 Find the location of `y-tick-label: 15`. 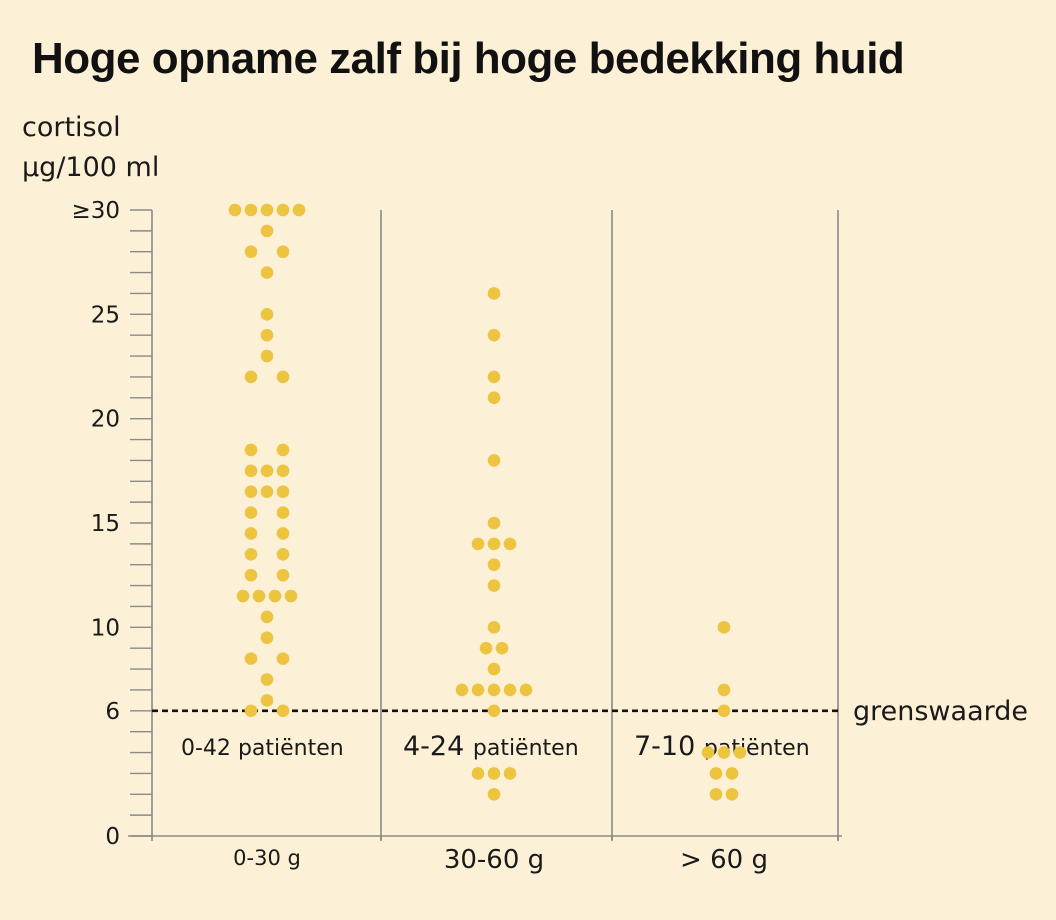

y-tick-label: 15 is located at coordinates (105, 524).